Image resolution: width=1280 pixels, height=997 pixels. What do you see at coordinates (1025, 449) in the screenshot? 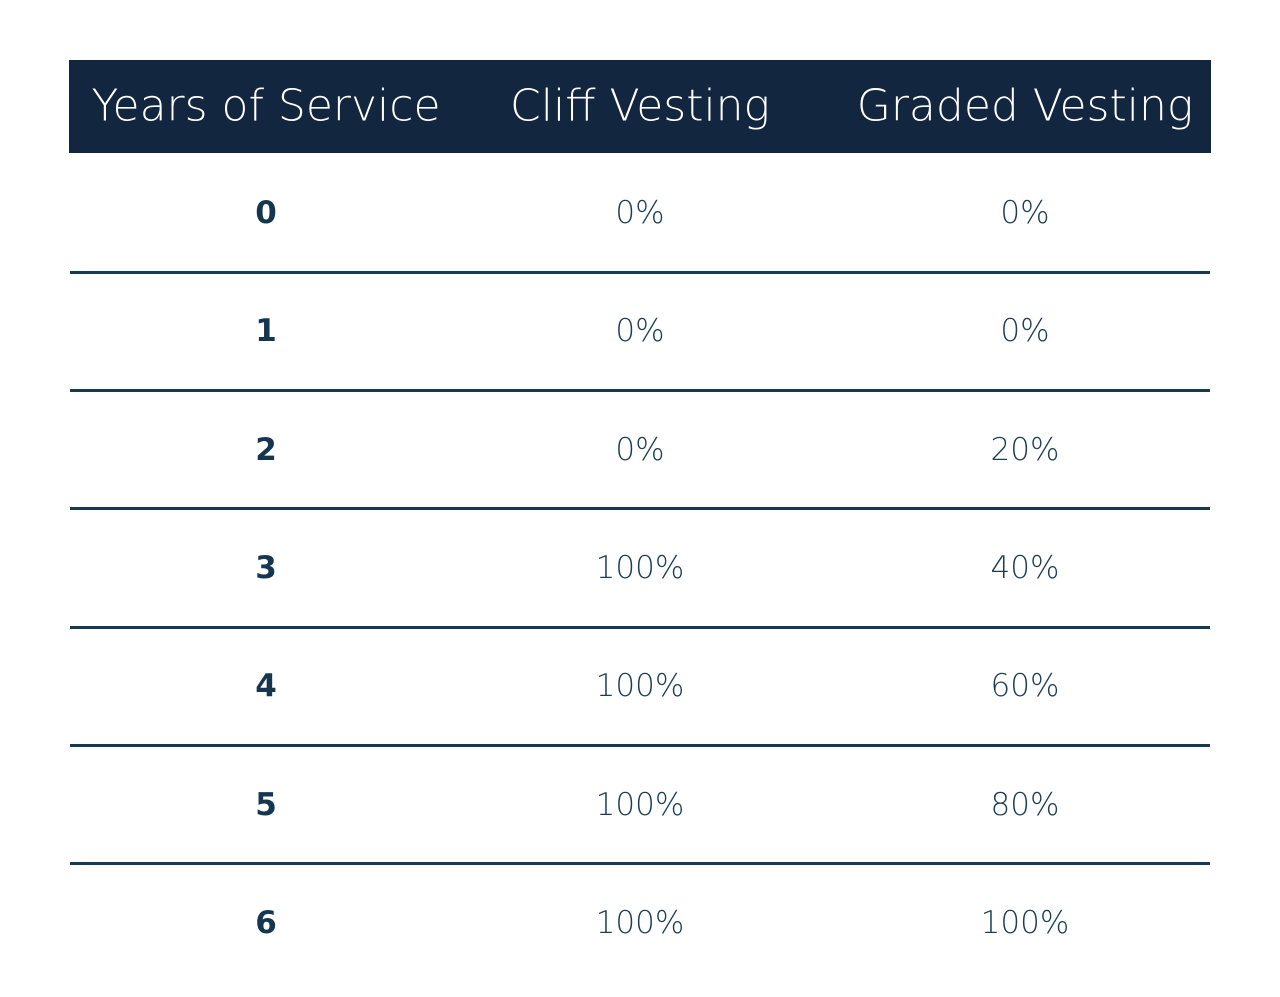
I see `cell-value: 20%` at bounding box center [1025, 449].